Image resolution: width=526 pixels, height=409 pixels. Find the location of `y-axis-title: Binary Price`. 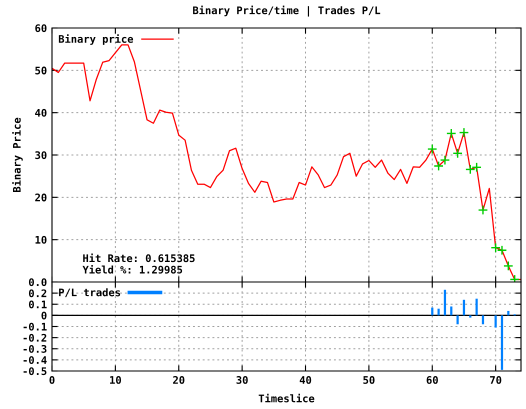

y-axis-title: Binary Price is located at coordinates (17, 155).